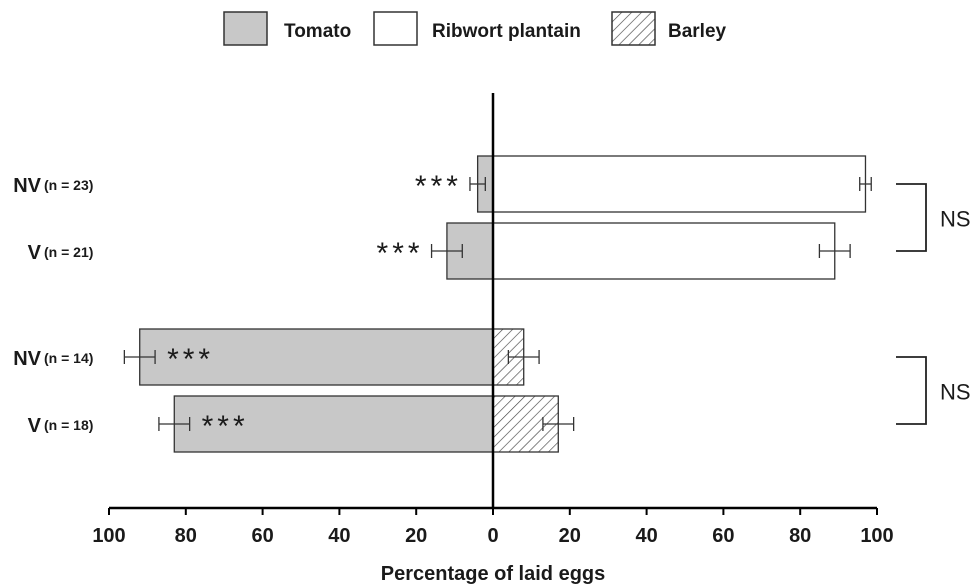 This screenshot has height=587, width=977. Describe the element at coordinates (27, 359) in the screenshot. I see `row-group-label-2: NV` at that location.